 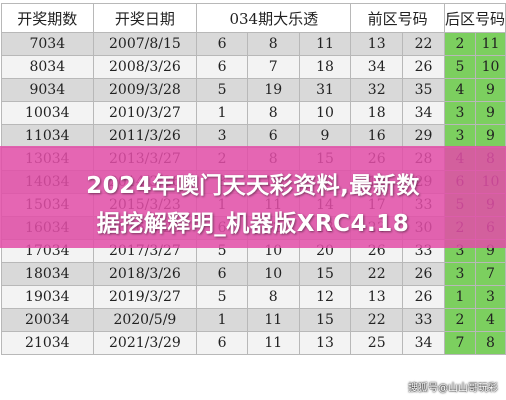 I want to click on date-cell: 2020/5/9, so click(x=145, y=320).